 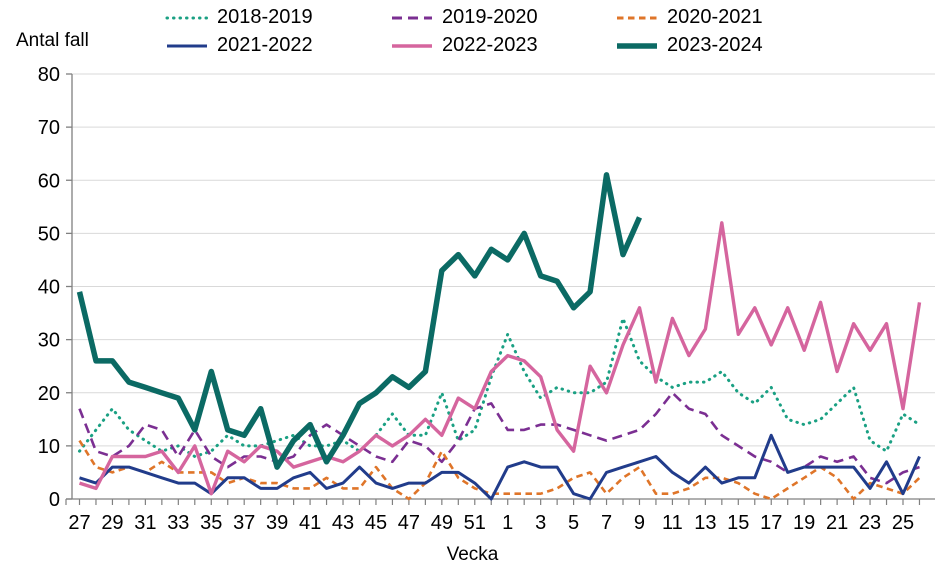 What do you see at coordinates (49, 288) in the screenshot?
I see `y-tick-label: 40` at bounding box center [49, 288].